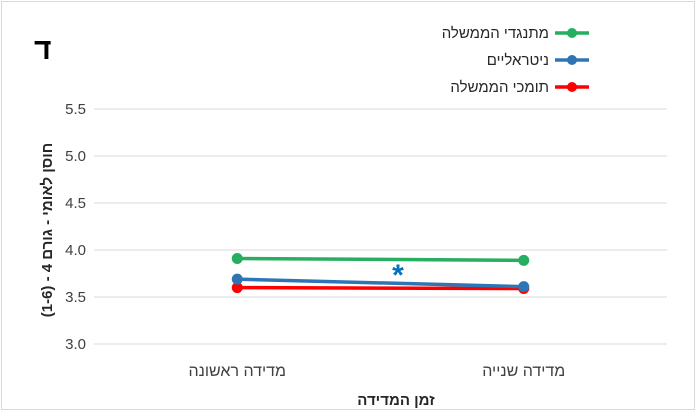 This screenshot has width=697, height=412. Describe the element at coordinates (75, 156) in the screenshot. I see `y-tick-label: 5.0` at that location.